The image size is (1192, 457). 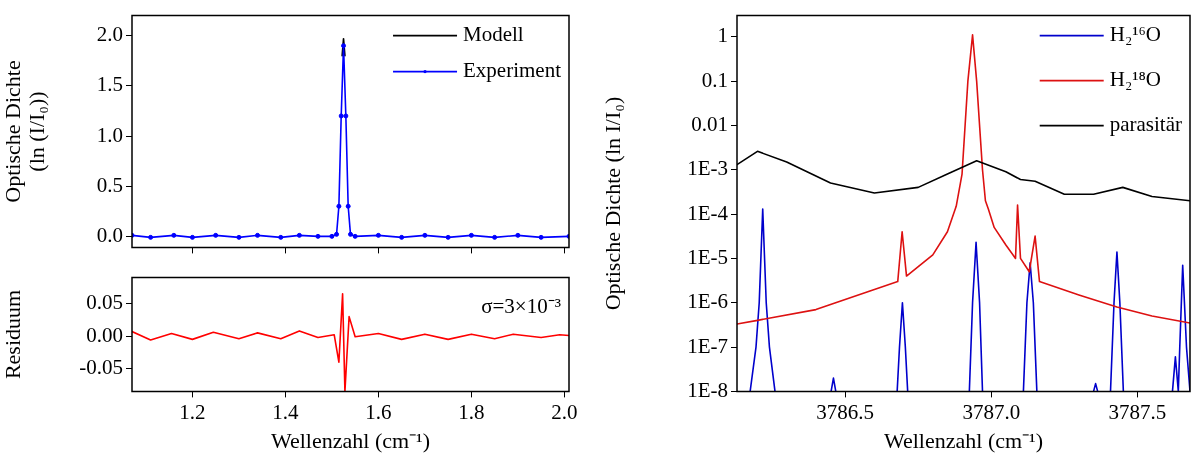 I want to click on x-tick-label: 1.8, so click(x=471, y=411).